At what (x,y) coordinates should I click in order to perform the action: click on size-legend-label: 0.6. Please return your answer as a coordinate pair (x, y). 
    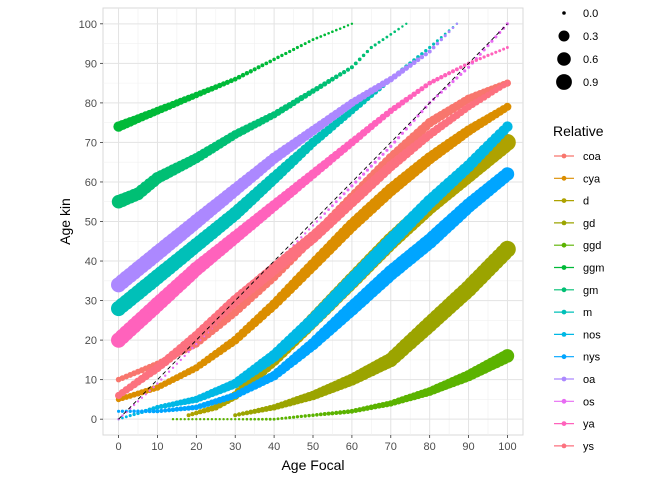
    Looking at the image, I should click on (590, 60).